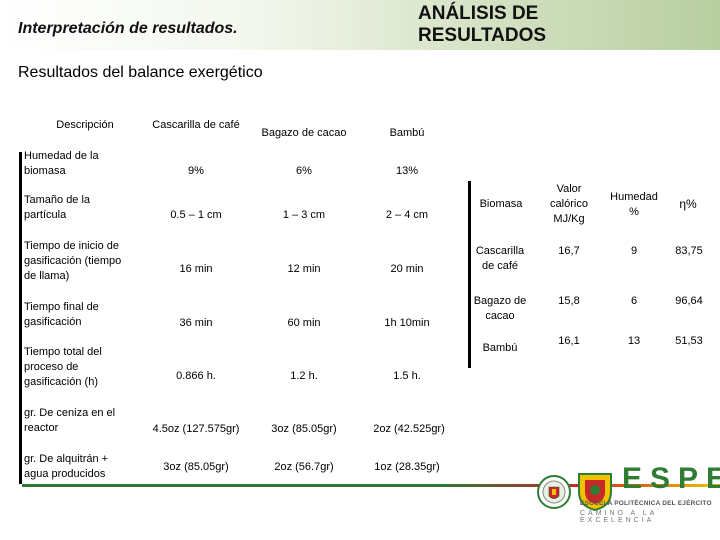 This screenshot has height=540, width=720. What do you see at coordinates (57, 207) in the screenshot?
I see `lt-row-desc: Tamaño de la partícula` at bounding box center [57, 207].